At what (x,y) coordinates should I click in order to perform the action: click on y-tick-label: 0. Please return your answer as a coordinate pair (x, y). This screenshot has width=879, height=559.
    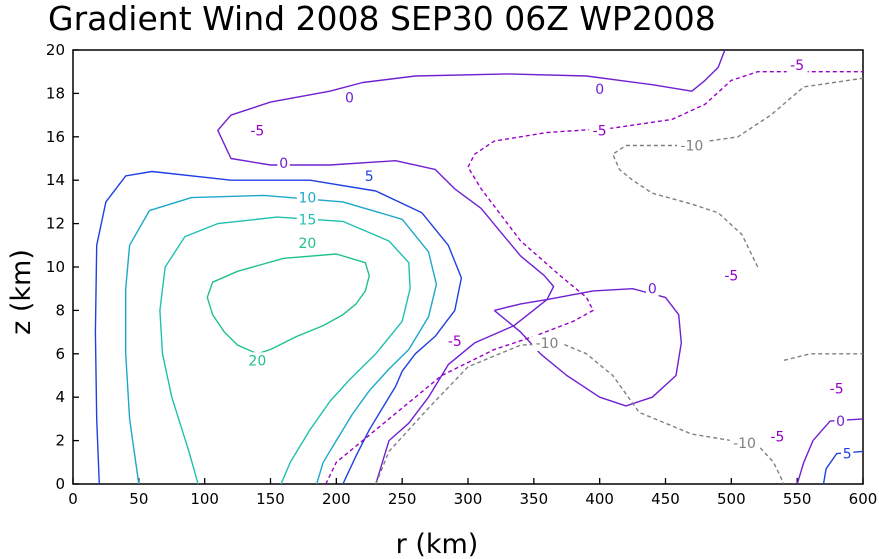
    Looking at the image, I should click on (60, 484).